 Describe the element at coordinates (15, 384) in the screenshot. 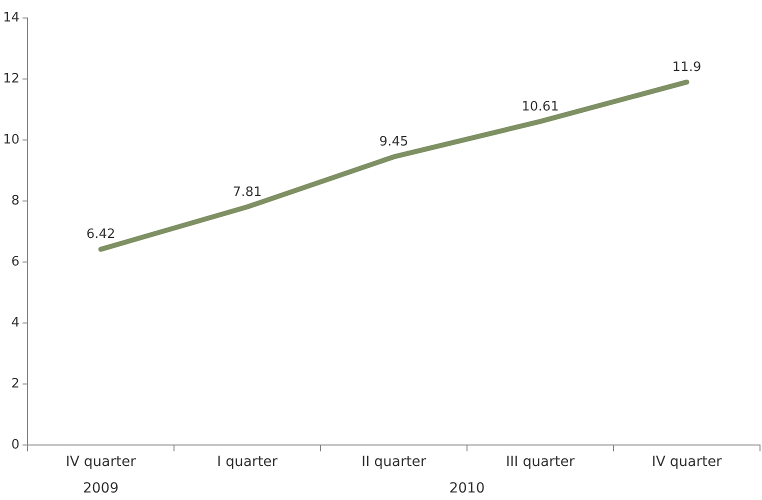

I see `y-tick-label: 2` at that location.